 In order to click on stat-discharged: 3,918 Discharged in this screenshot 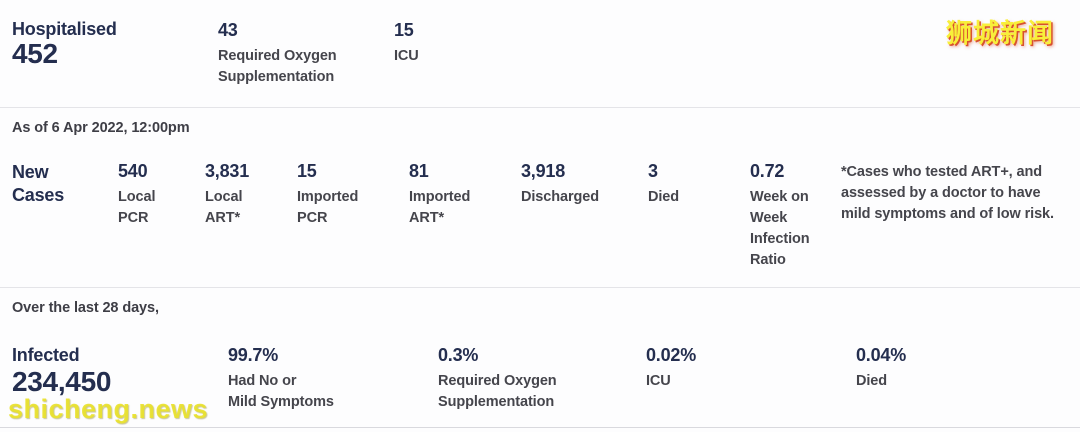, I will do `click(576, 184)`.